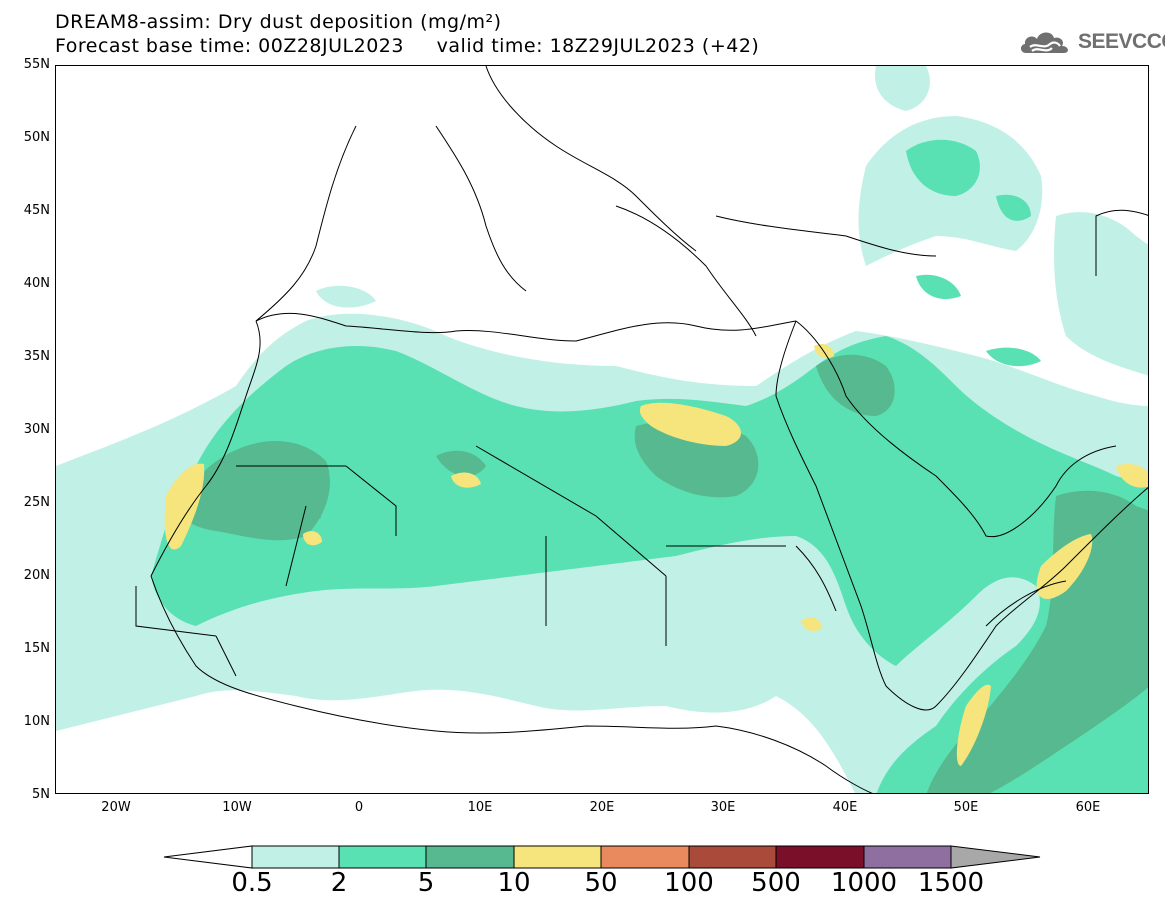 The width and height of the screenshot is (1165, 907). Describe the element at coordinates (41, 794) in the screenshot. I see `lat-tick-label: 5N` at that location.